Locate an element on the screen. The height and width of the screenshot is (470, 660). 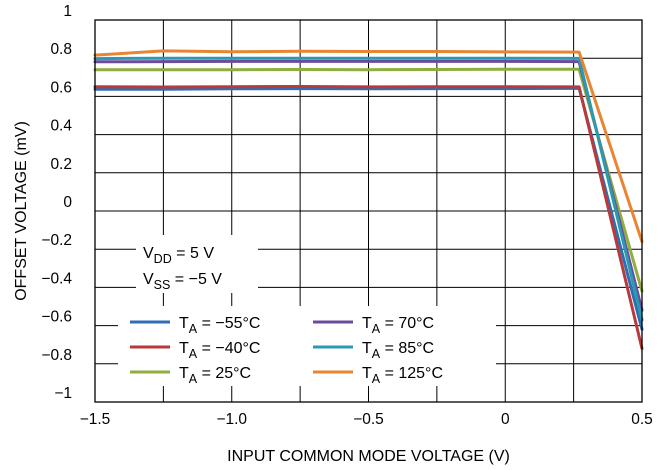
x-tick-label: 0.5 is located at coordinates (642, 419).